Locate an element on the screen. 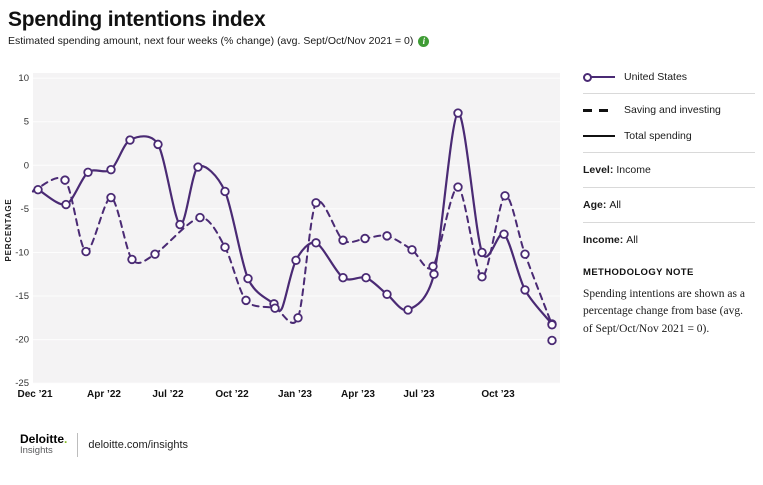  legend-total-spending: Total spending is located at coordinates (669, 136).